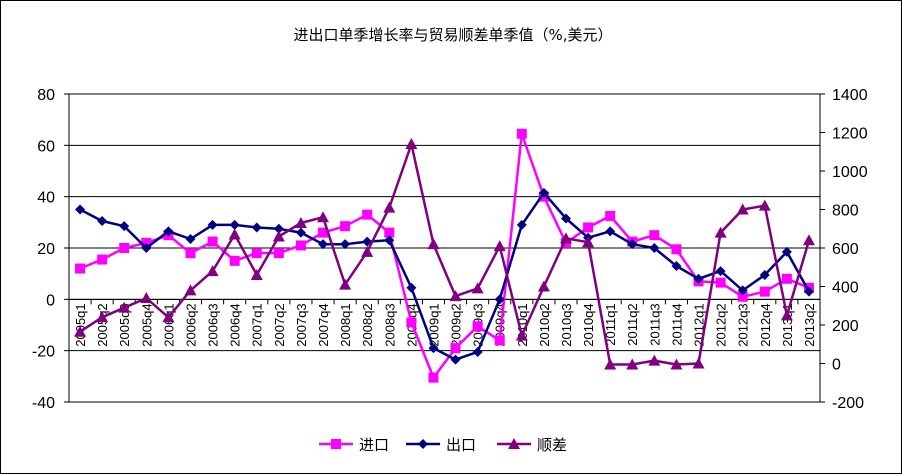  What do you see at coordinates (809, 324) in the screenshot?
I see `x-tick-label: 2013q2` at bounding box center [809, 324].